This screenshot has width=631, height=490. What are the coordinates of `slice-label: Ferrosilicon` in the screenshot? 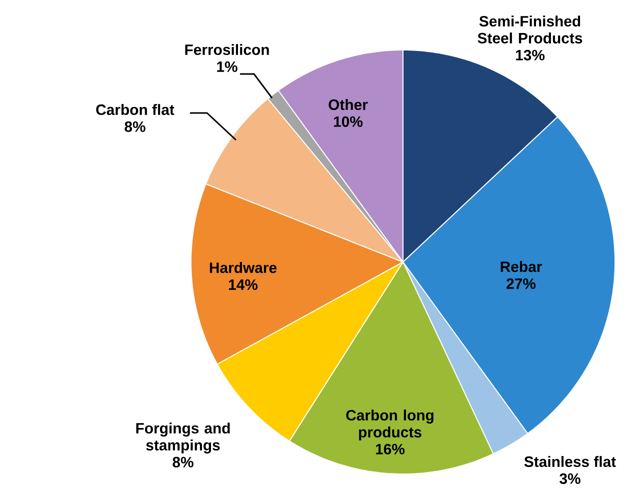 It's located at (227, 50).